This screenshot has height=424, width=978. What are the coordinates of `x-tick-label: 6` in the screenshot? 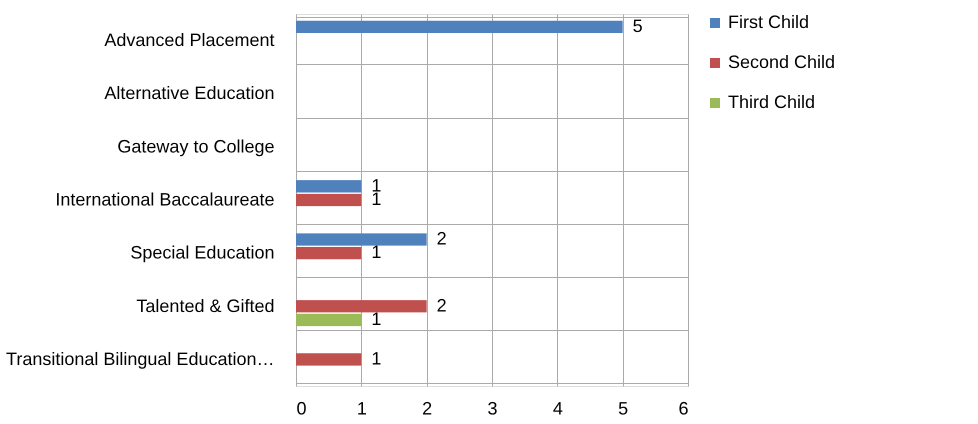 It's located at (683, 408).